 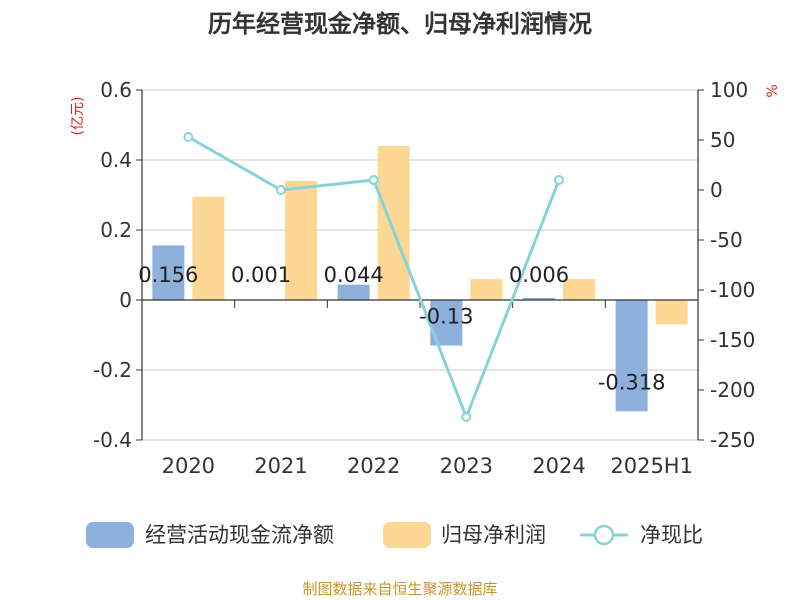 I want to click on legend-label-cash-ratio: 净现比, so click(x=671, y=535).